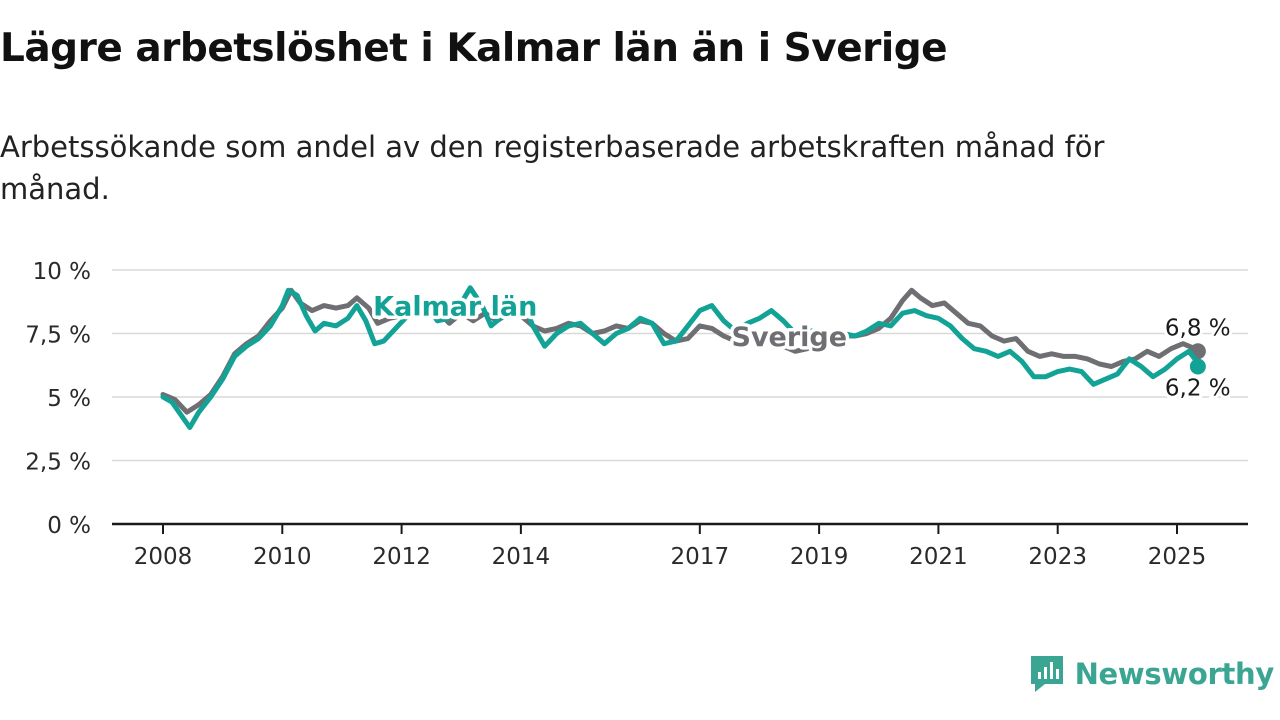 Image resolution: width=1280 pixels, height=720 pixels. Describe the element at coordinates (1198, 389) in the screenshot. I see `end-value-label-kalmar-l-n: 6,2 %` at that location.